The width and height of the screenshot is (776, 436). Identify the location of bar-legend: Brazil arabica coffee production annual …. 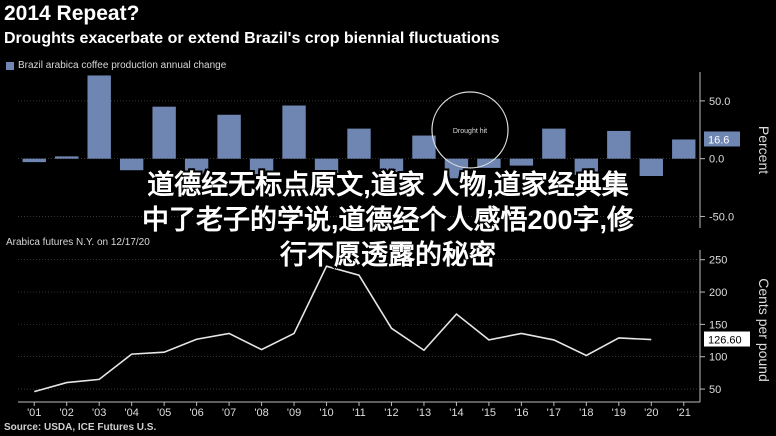
(116, 65).